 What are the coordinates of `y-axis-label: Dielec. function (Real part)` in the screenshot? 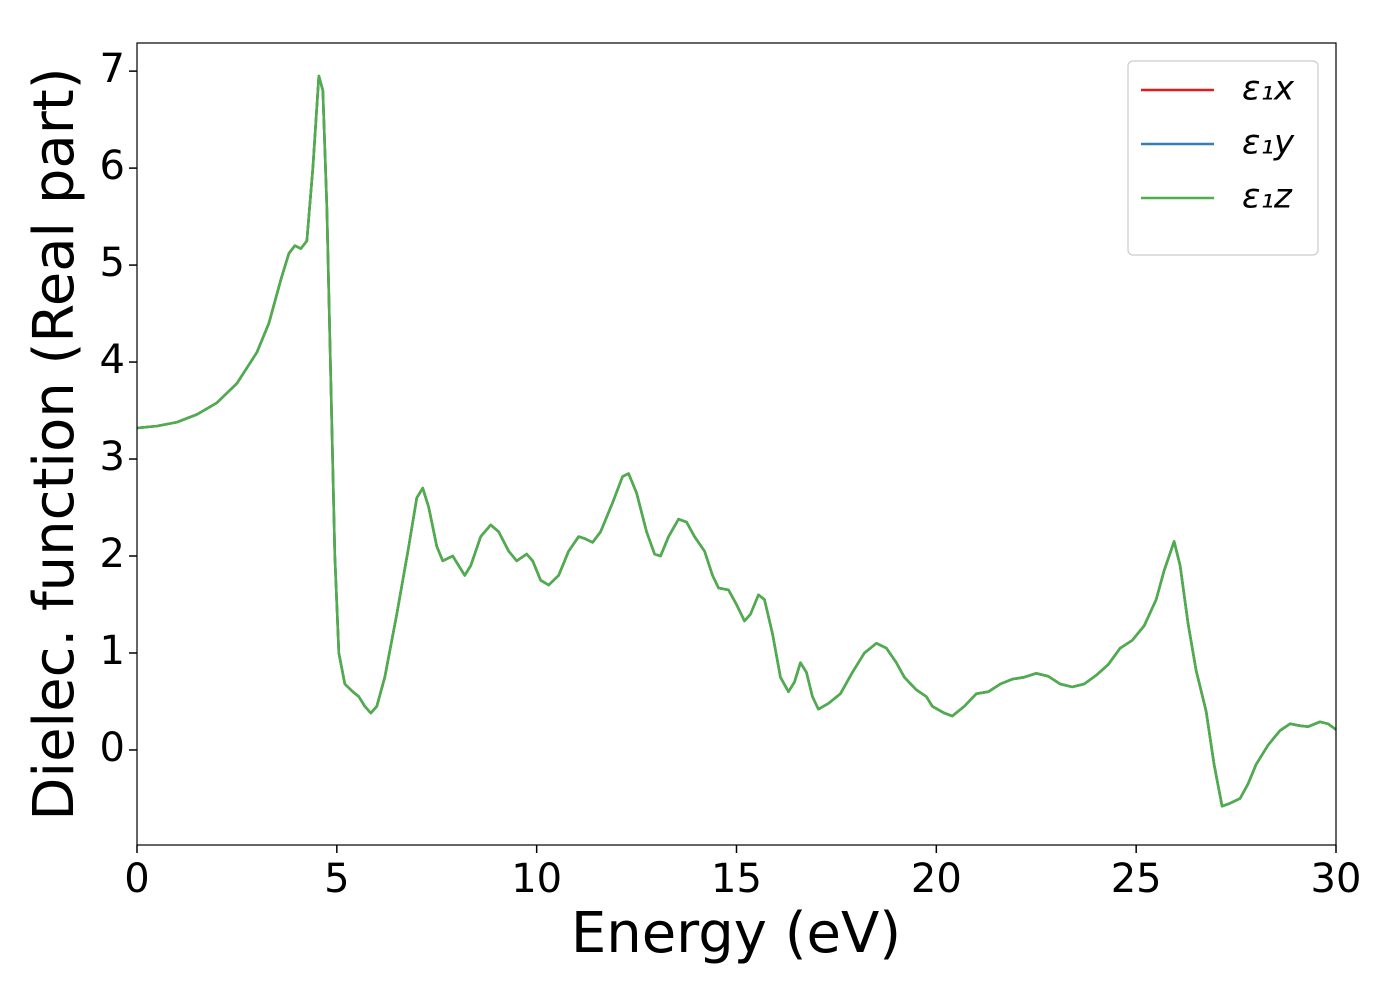 It's located at (54, 443).